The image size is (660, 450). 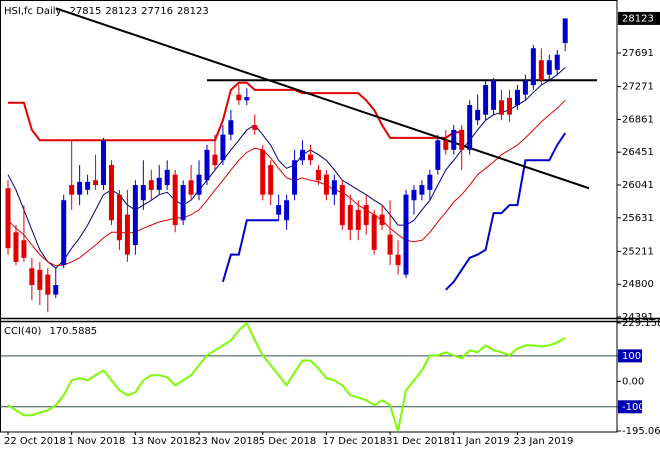 I want to click on x-tick-label: 23 Jan 2019, so click(x=543, y=441).